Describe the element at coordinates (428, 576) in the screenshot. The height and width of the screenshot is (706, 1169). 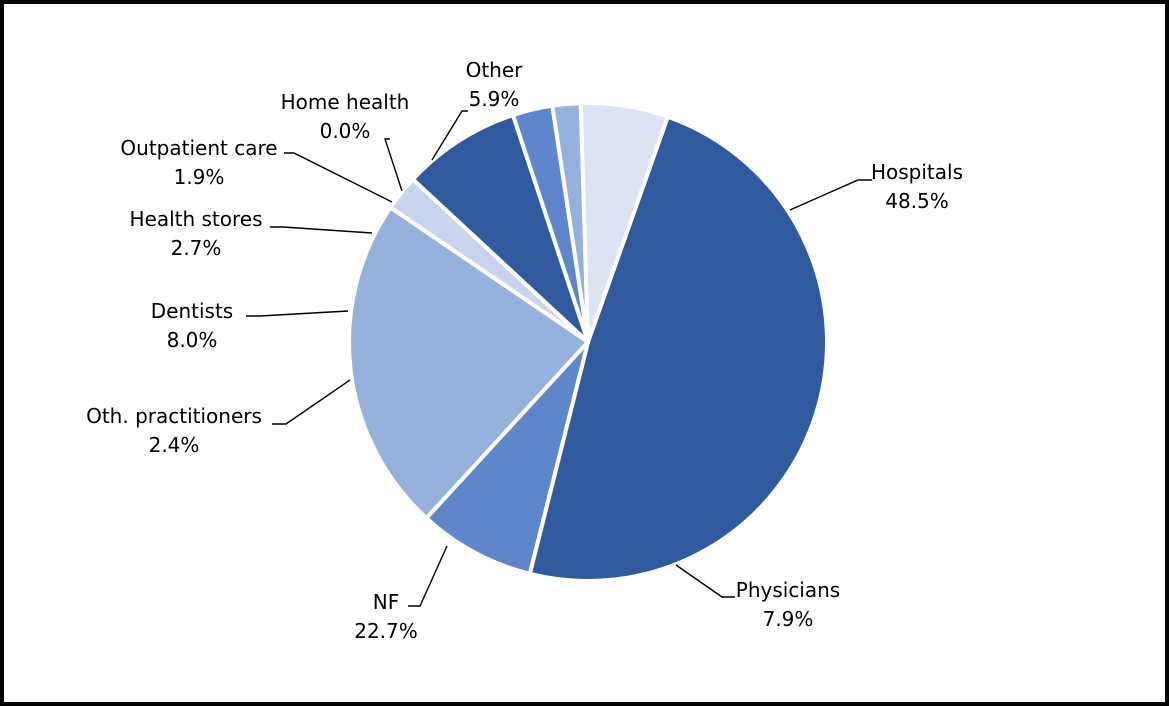
I see `leader-line-nf` at that location.